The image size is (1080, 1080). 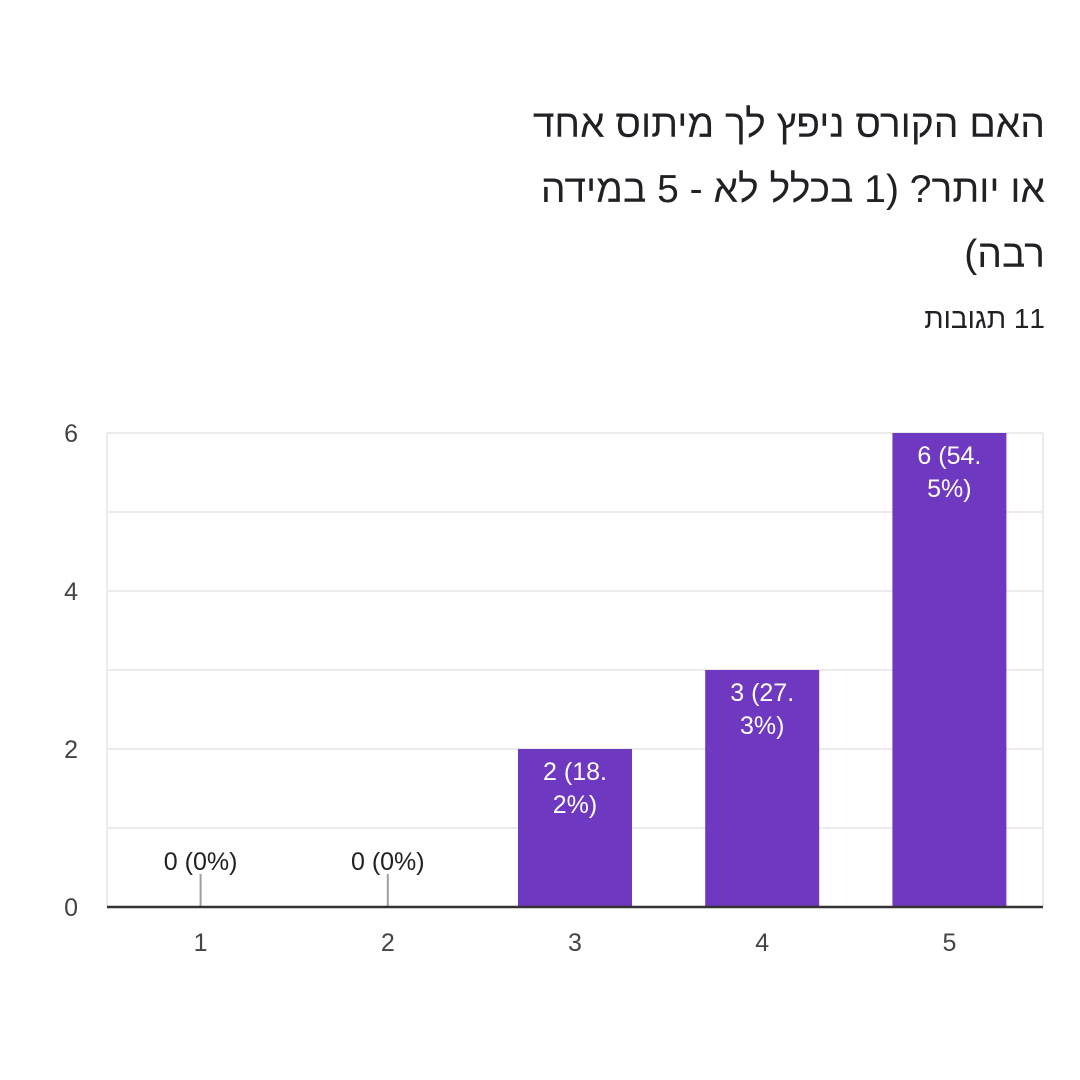 What do you see at coordinates (575, 772) in the screenshot?
I see `bar-value-label: 2 (18.` at bounding box center [575, 772].